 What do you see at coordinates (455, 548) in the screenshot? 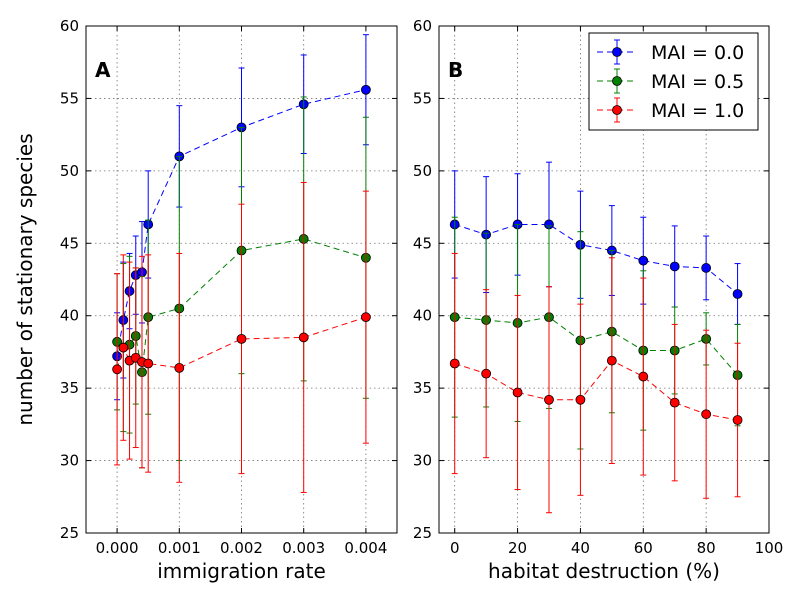
I see `x-tick-label: 0` at bounding box center [455, 548].